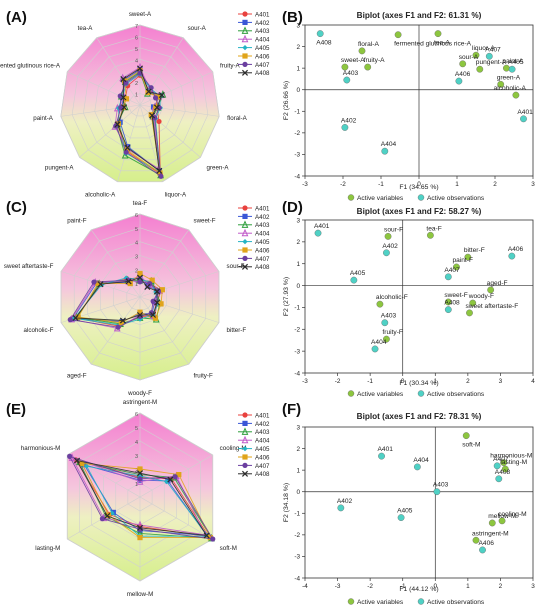 This screenshot has width=550, height=615. I want to click on x-tick-label: 0, so click(436, 586).